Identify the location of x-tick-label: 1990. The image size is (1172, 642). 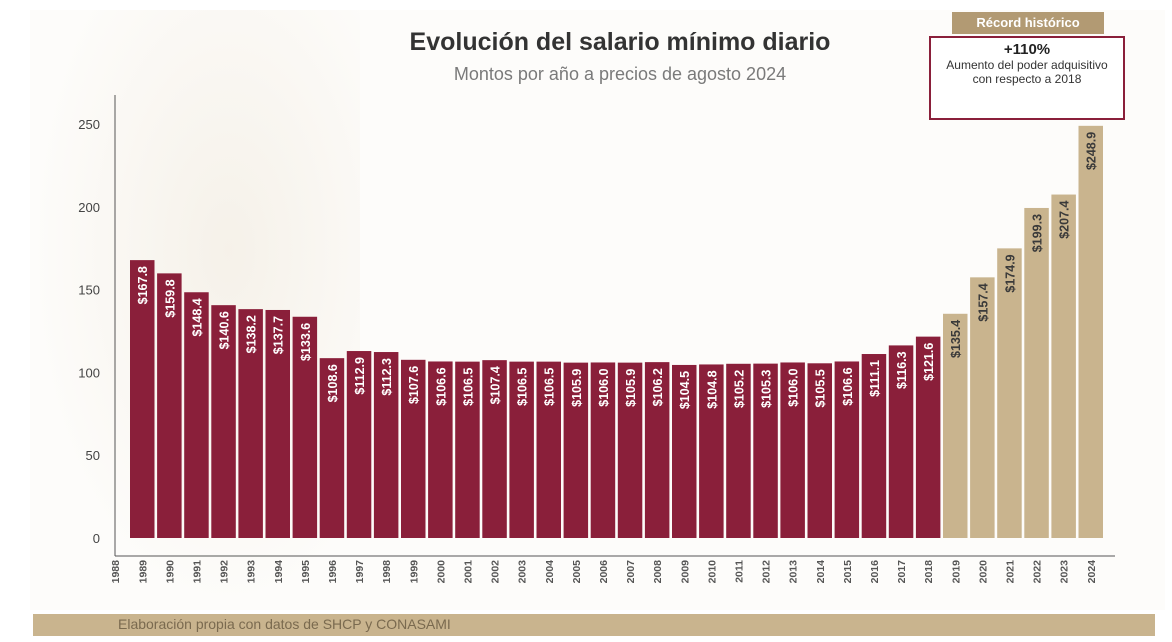
(170, 572).